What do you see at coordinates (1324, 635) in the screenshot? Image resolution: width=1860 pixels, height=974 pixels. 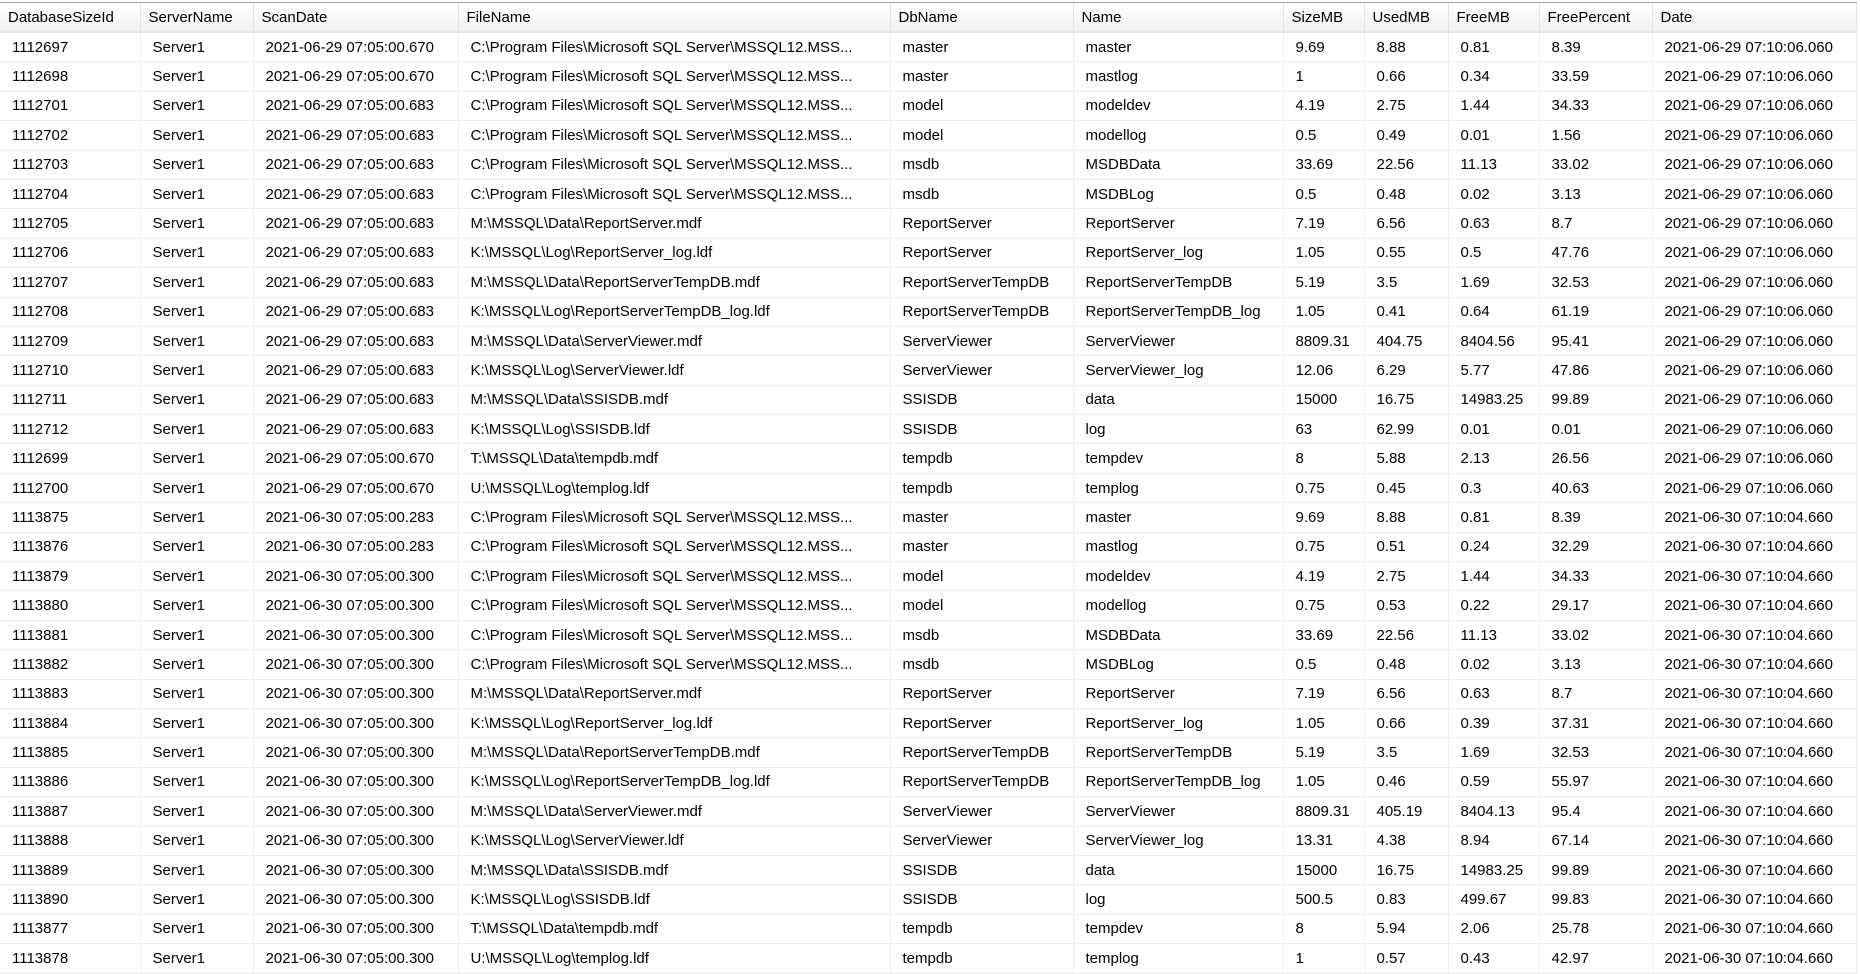 I see `cell-sizemb: 33.69` at bounding box center [1324, 635].